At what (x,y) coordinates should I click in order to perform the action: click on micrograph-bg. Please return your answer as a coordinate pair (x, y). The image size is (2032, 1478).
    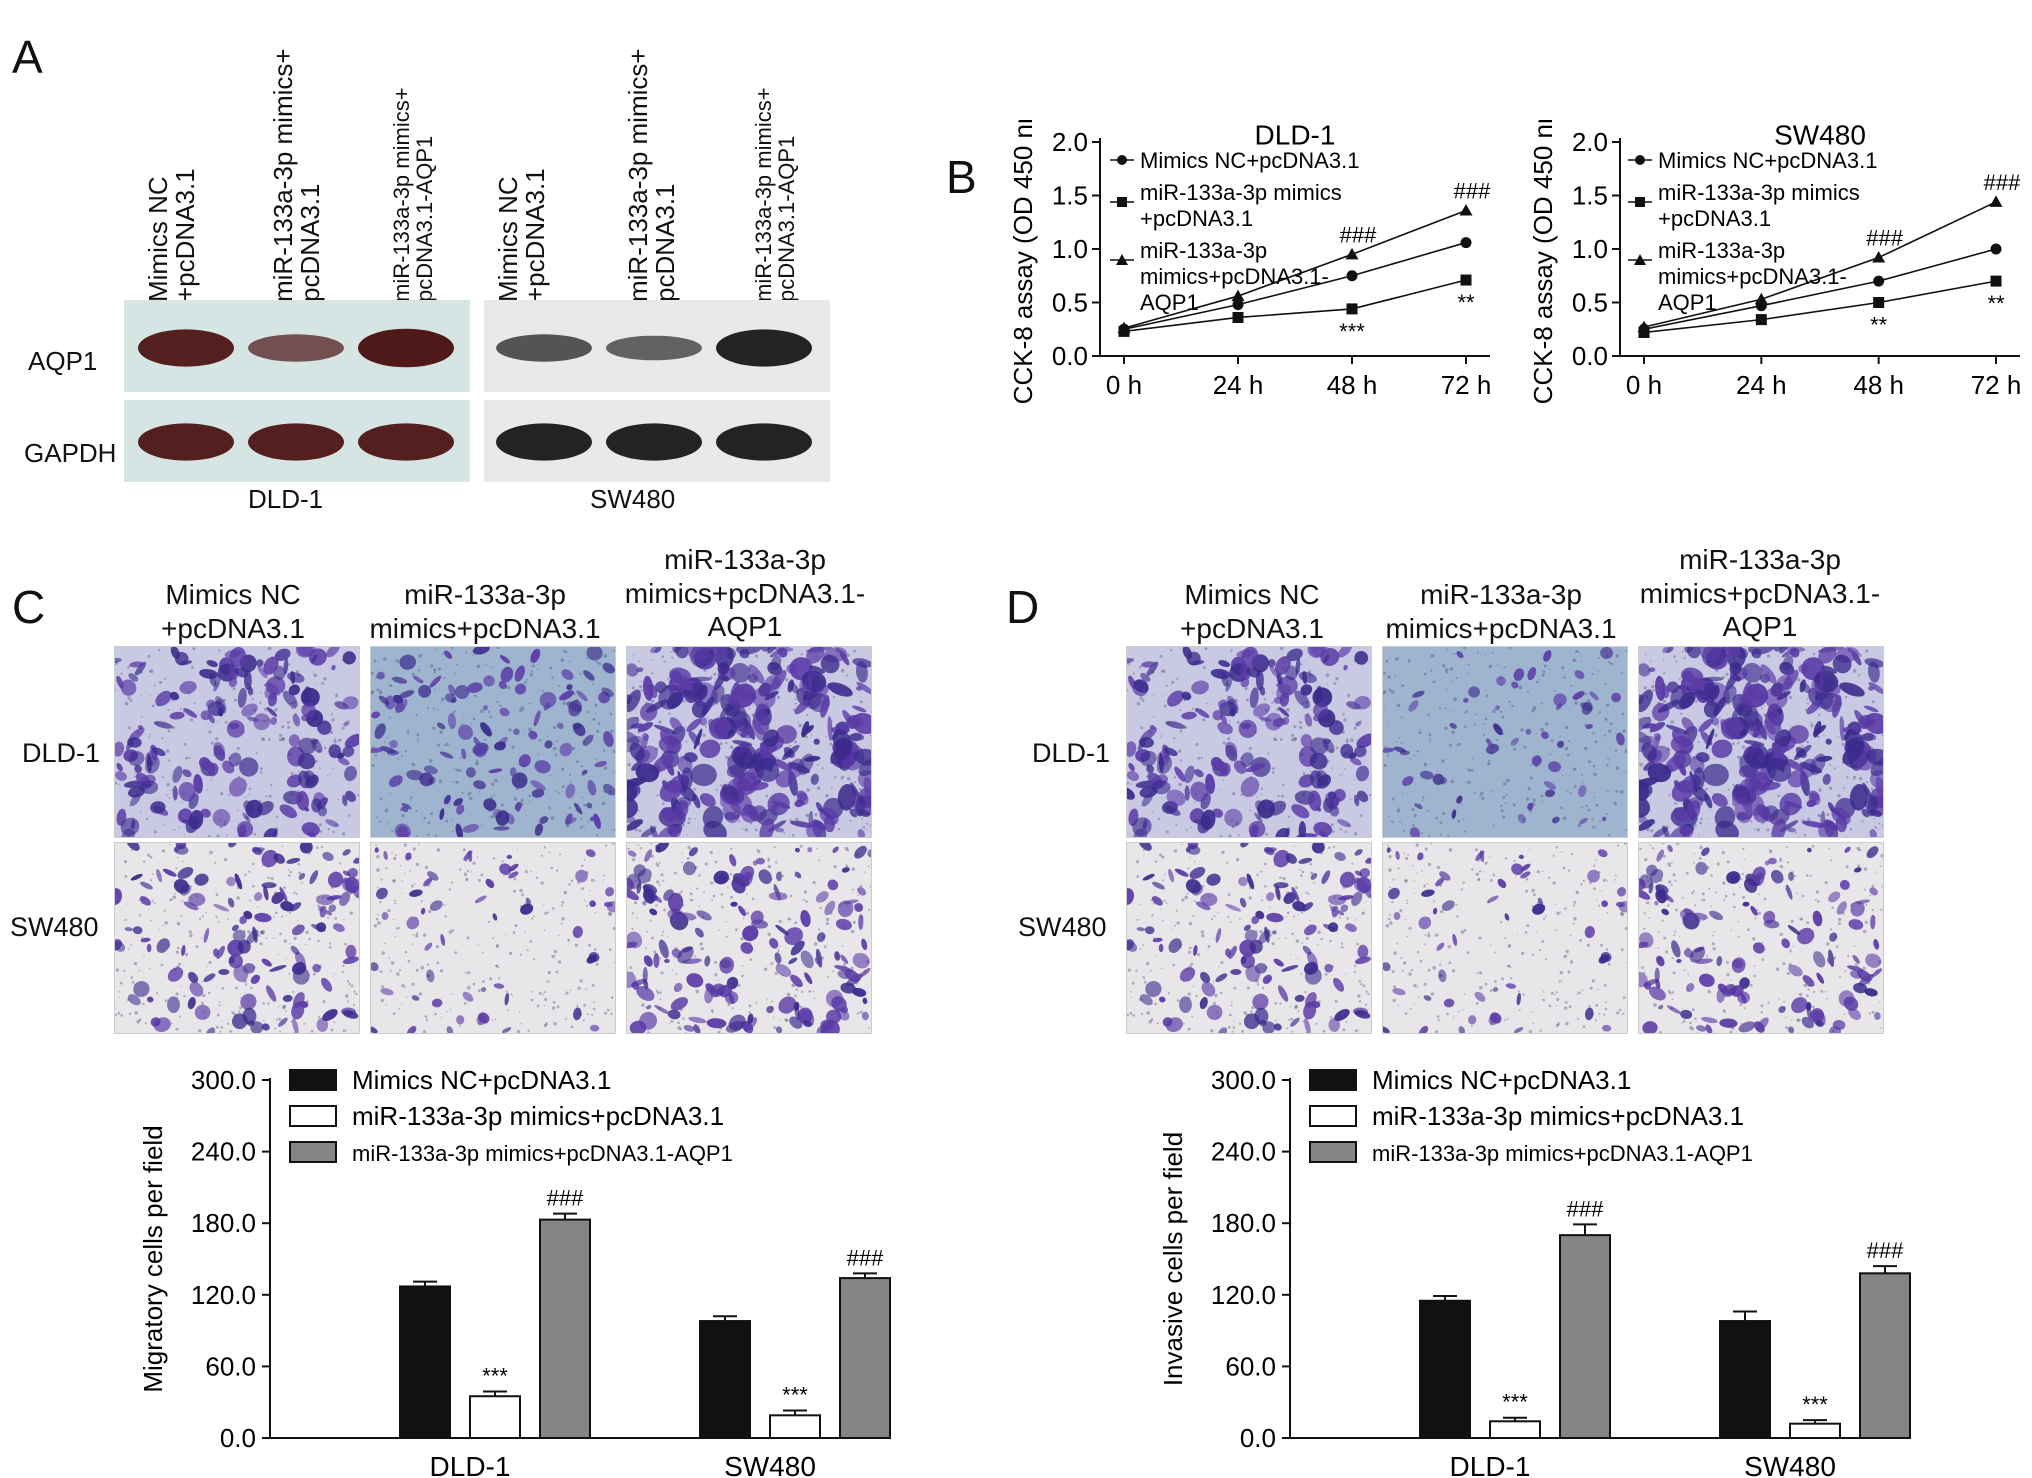
    Looking at the image, I should click on (1505, 938).